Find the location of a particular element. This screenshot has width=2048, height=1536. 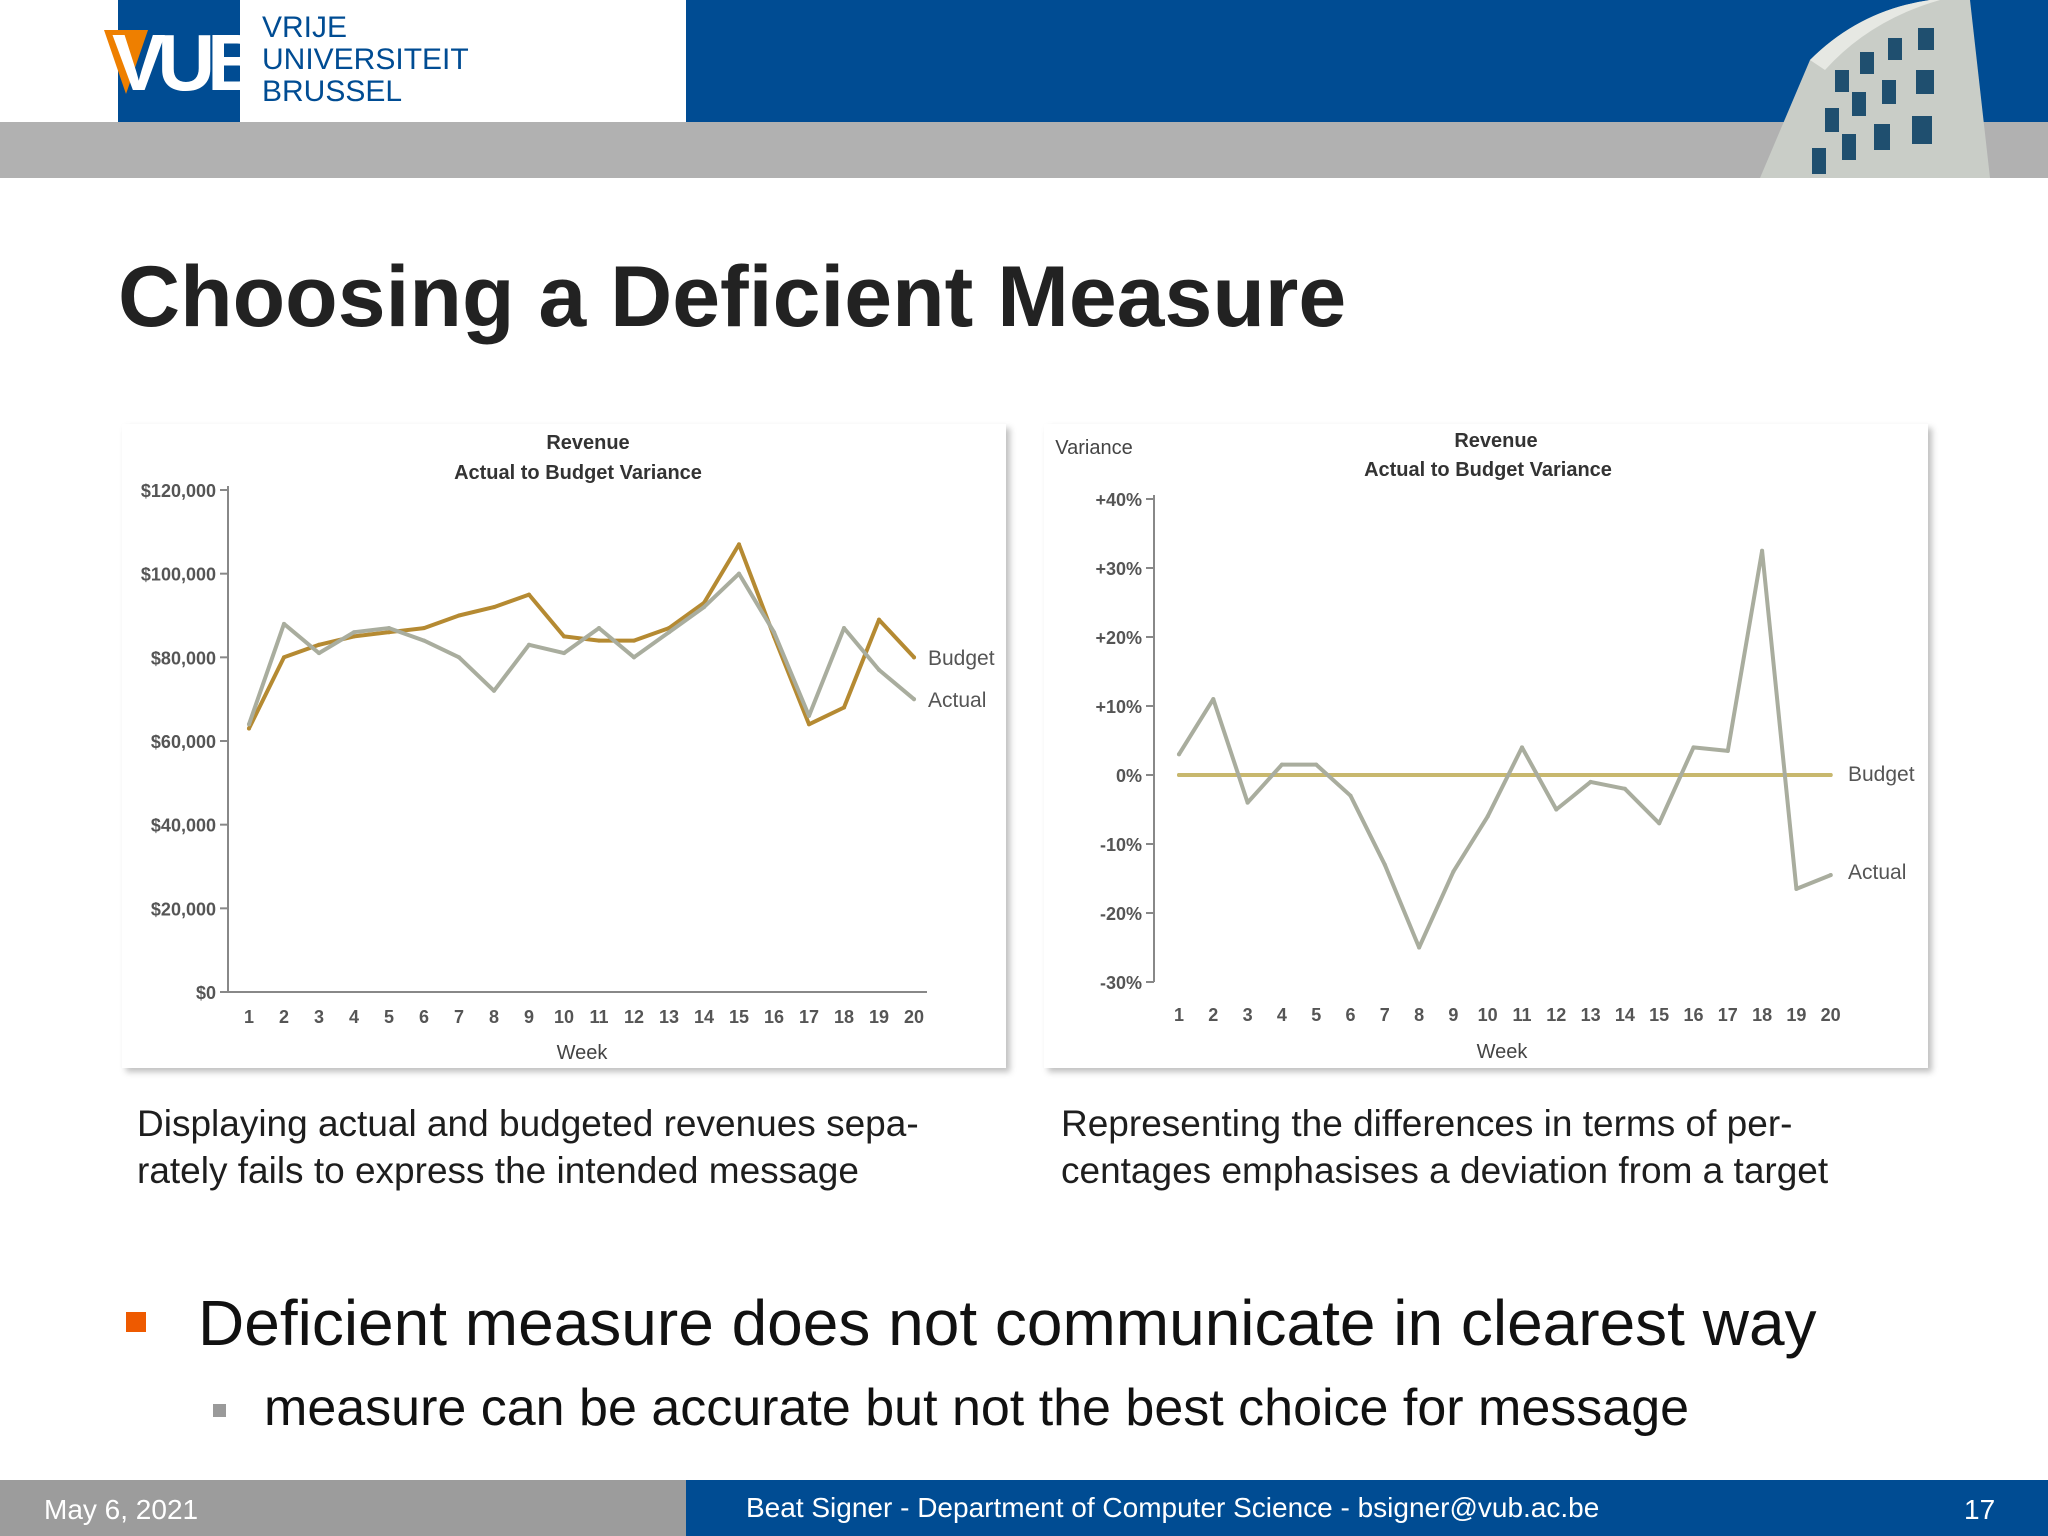

x-tick-label: 3 is located at coordinates (1248, 1015).